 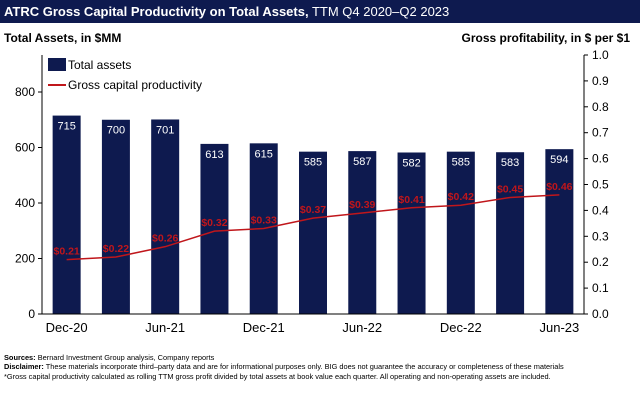 What do you see at coordinates (116, 249) in the screenshot?
I see `line-value-label: $0.22` at bounding box center [116, 249].